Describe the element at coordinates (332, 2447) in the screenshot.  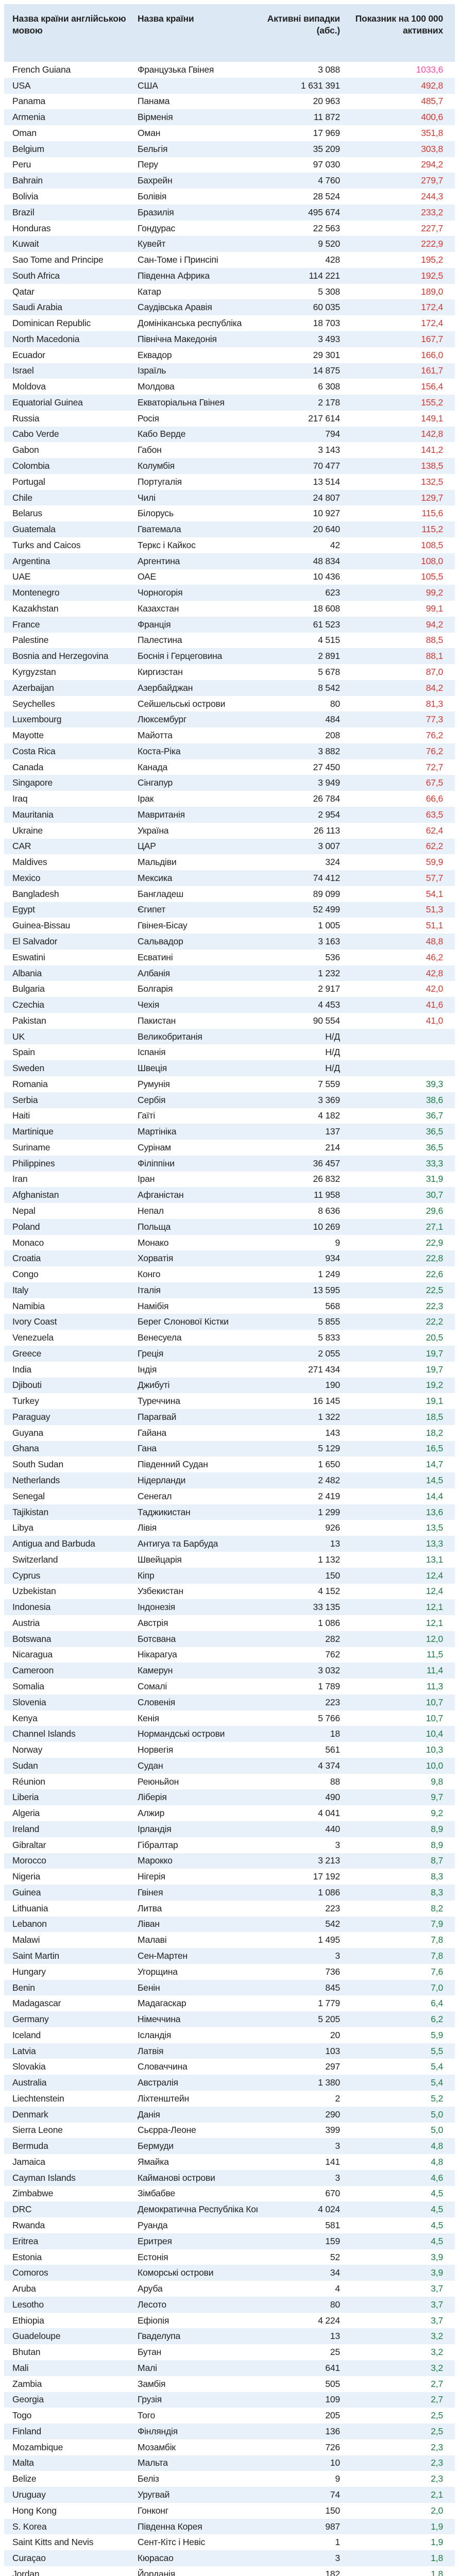
I see `active-cases-value: 726` at that location.